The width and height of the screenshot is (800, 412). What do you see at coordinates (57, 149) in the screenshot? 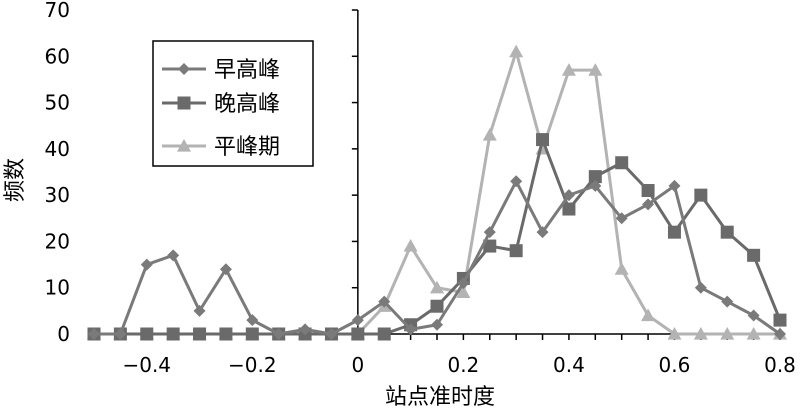
I see `y-tick-label: 40` at bounding box center [57, 149].